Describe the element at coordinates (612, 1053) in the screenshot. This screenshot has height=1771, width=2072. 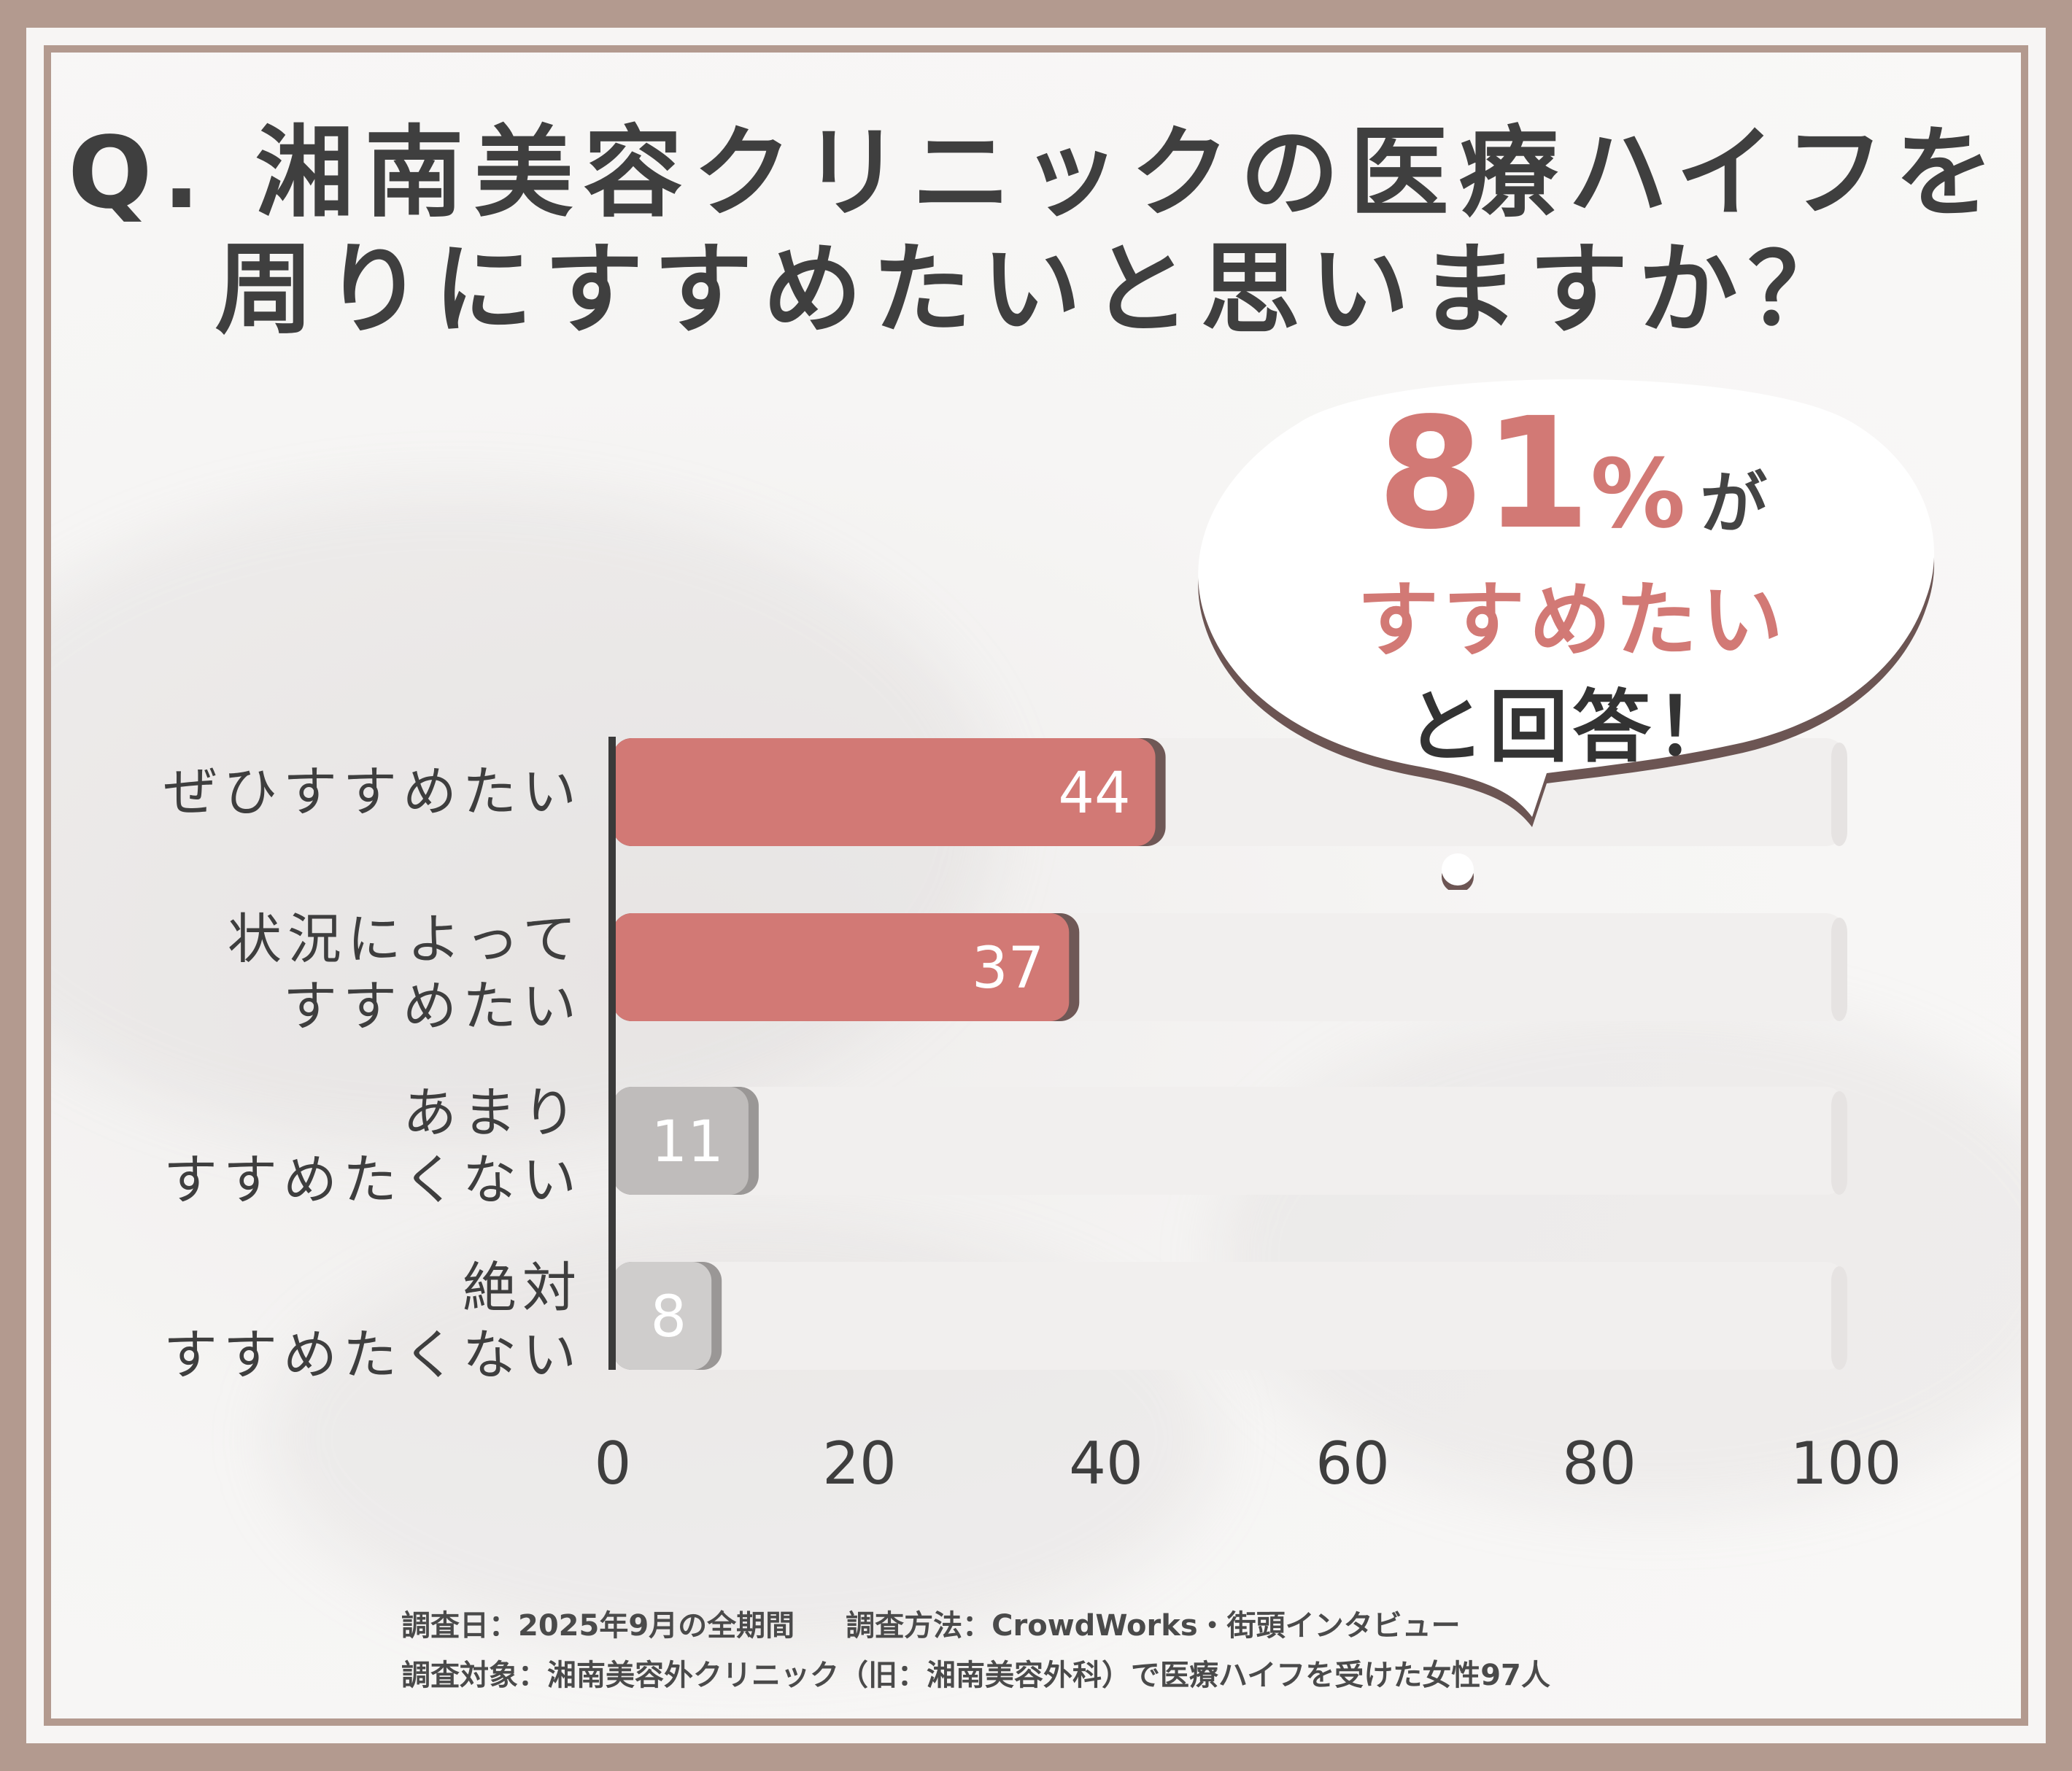
I see `y-axis-line` at that location.